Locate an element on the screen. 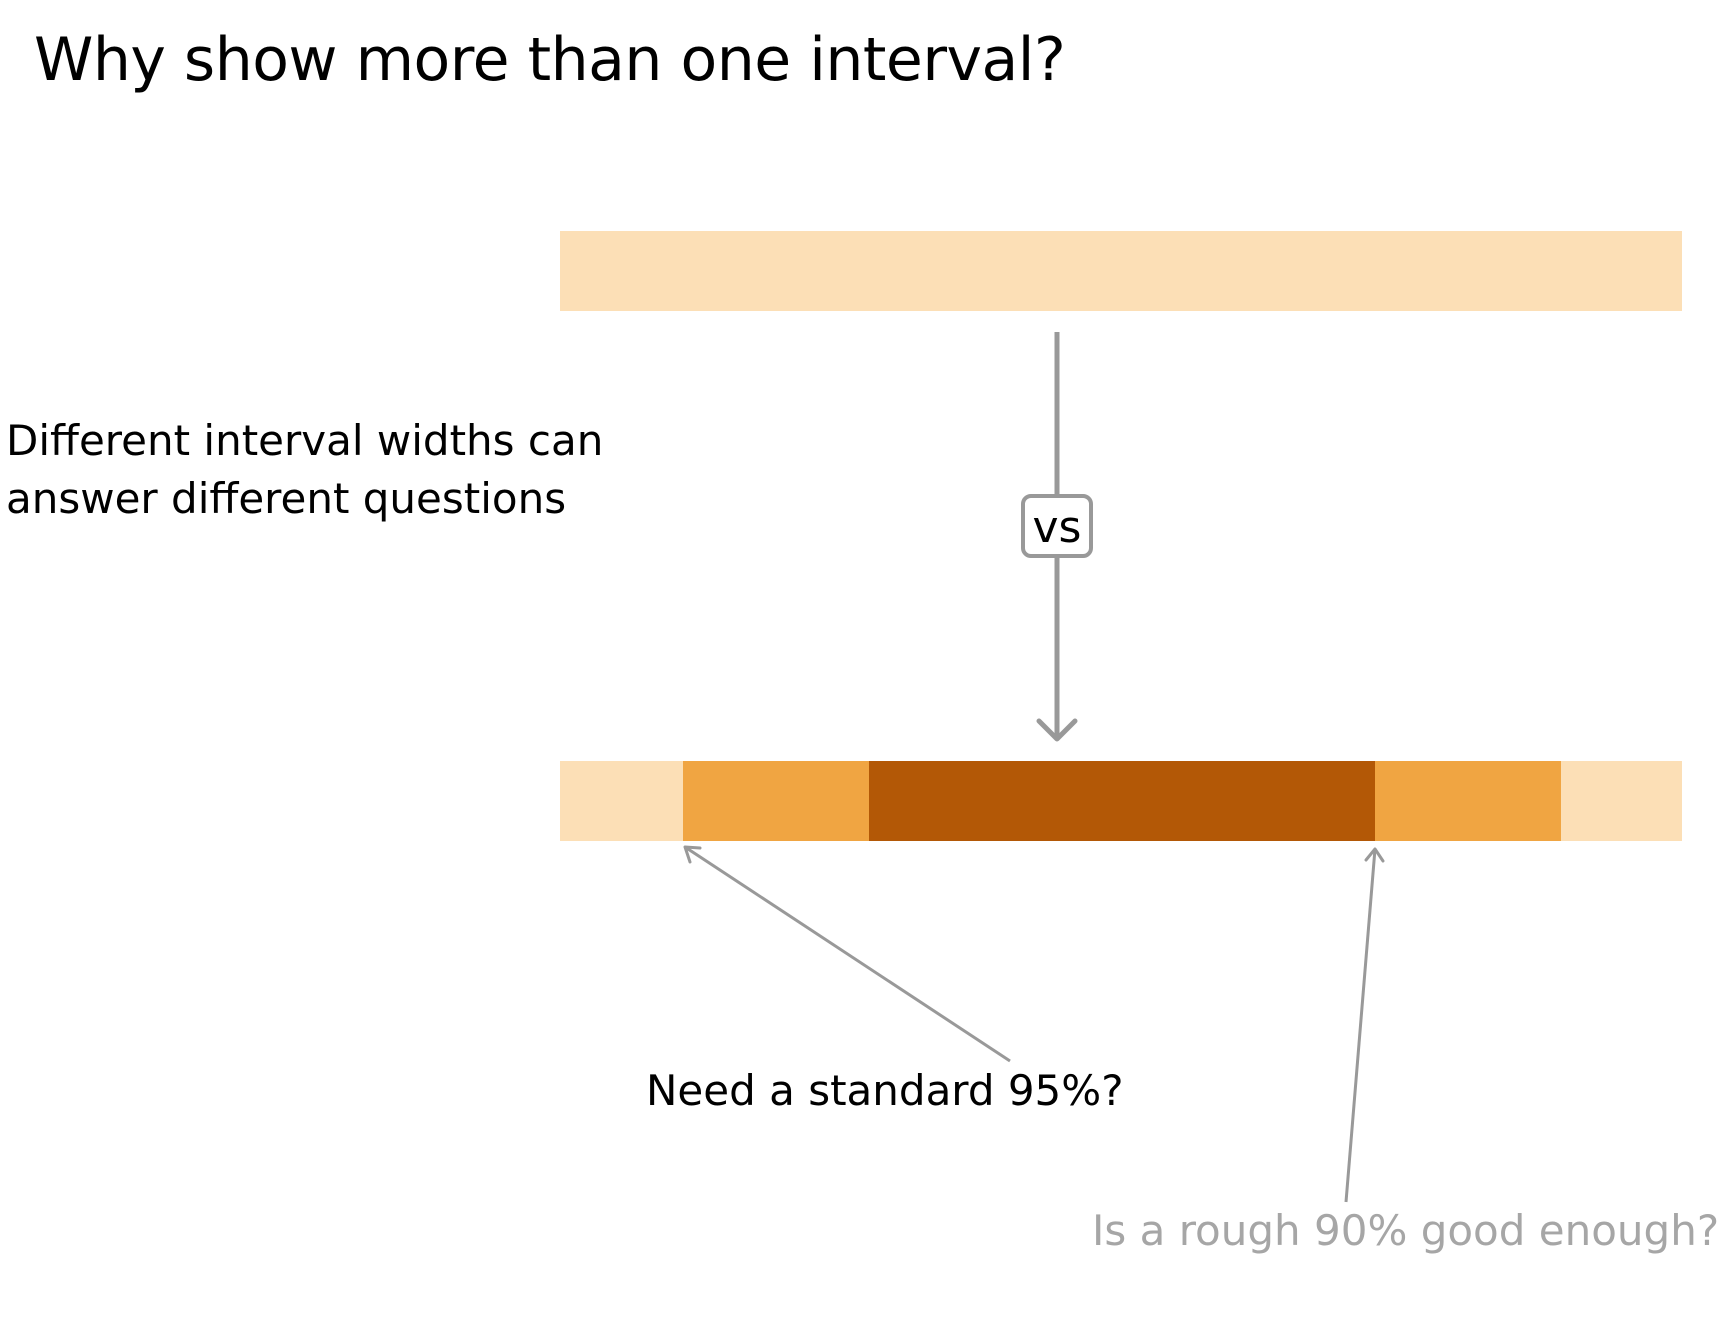 The width and height of the screenshot is (1720, 1320). callout-rough-90: Is a rough 90% good enough? is located at coordinates (1406, 1230).